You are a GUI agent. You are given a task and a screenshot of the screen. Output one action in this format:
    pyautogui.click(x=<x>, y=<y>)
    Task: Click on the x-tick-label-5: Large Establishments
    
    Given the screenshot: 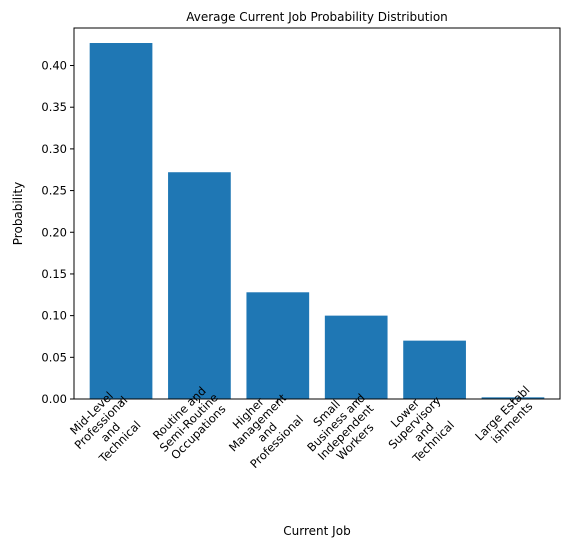 What is the action you would take?
    pyautogui.click(x=507, y=418)
    